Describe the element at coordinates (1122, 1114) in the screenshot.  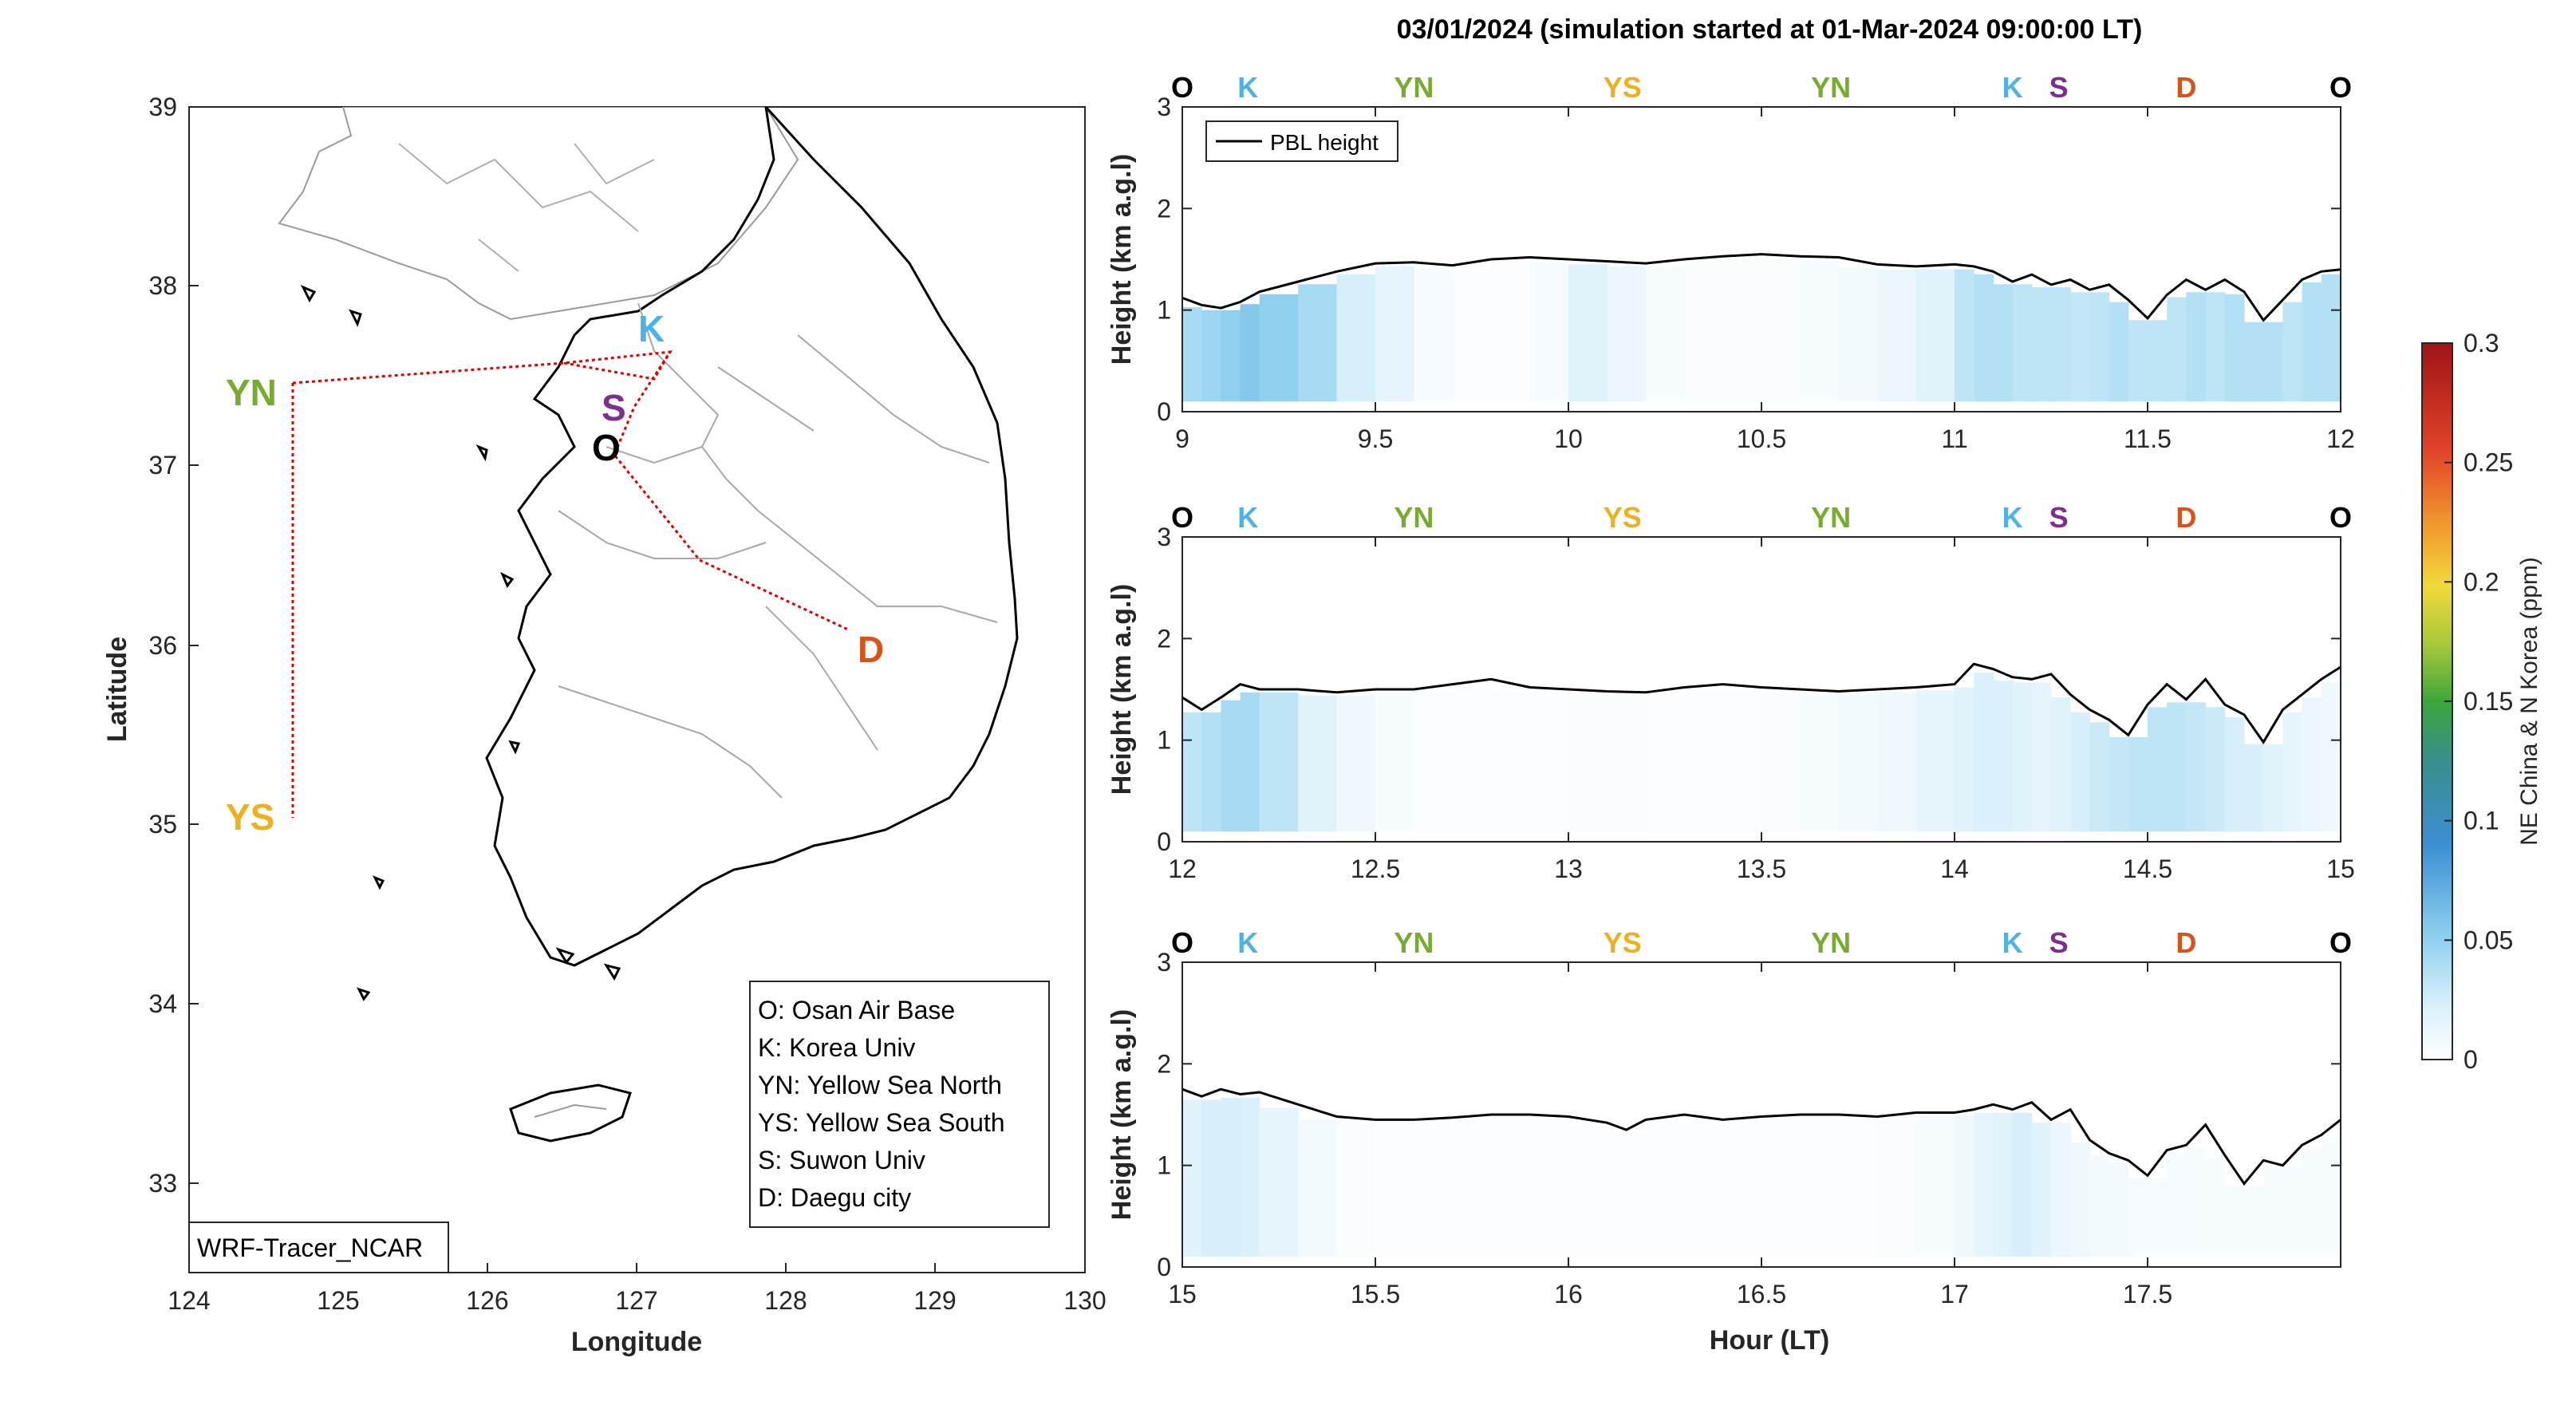
I see `ylabel: Height (km a.g.l)` at that location.